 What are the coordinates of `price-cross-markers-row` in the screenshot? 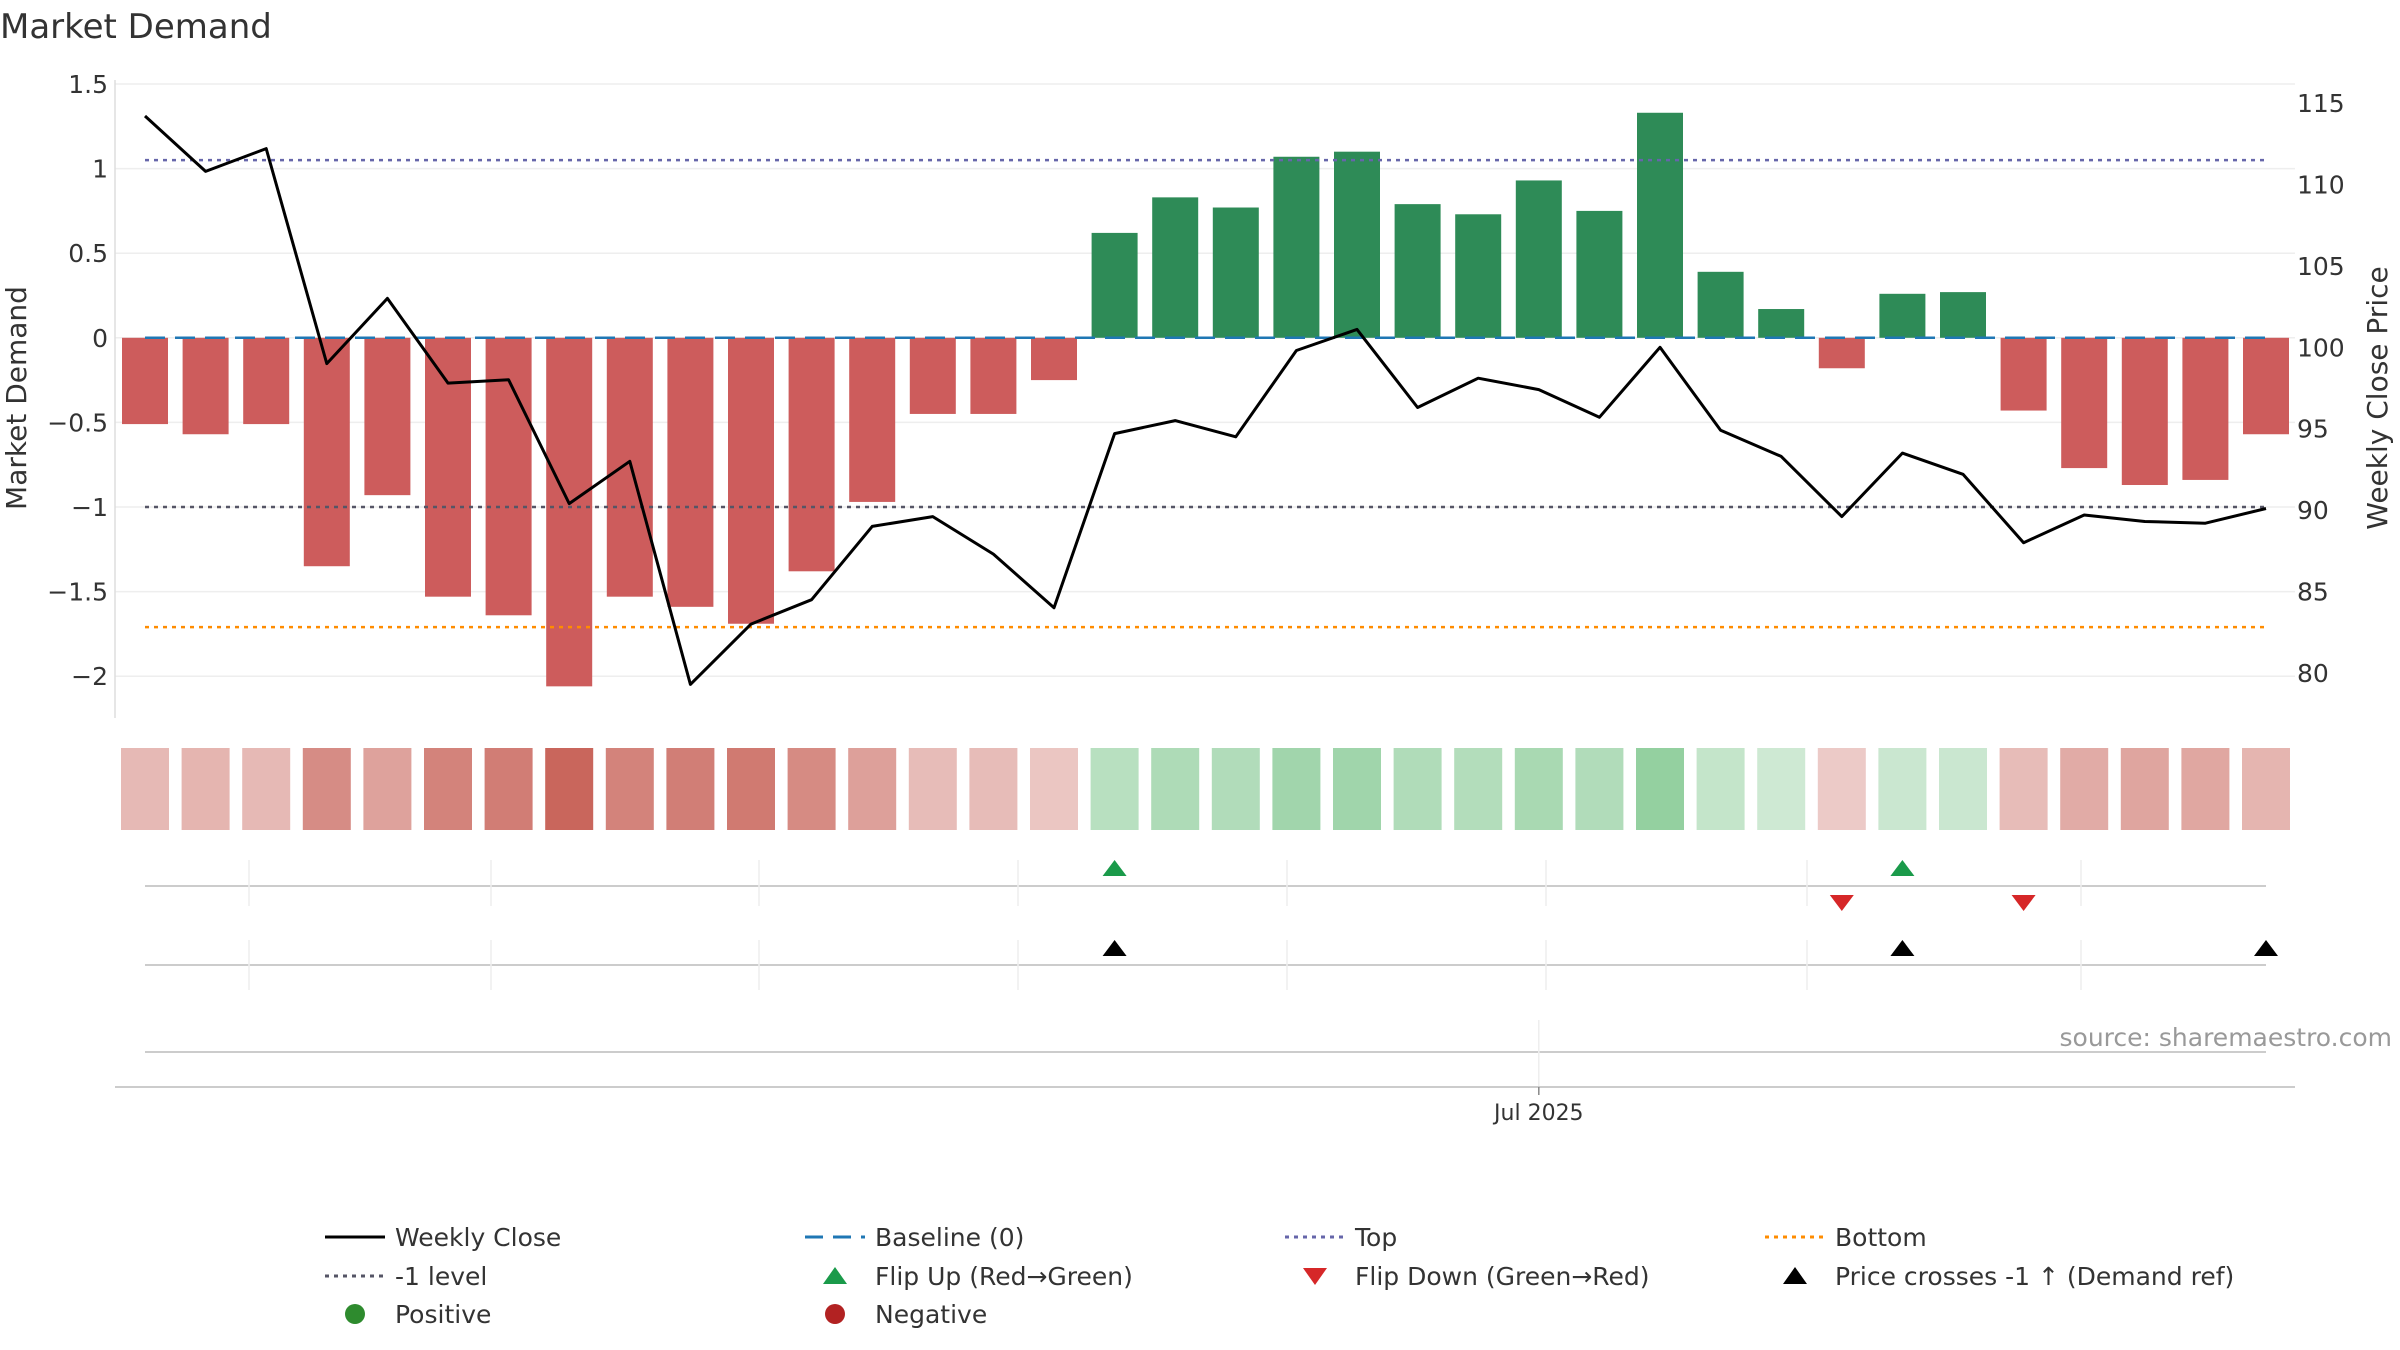 It's located at (1211, 965).